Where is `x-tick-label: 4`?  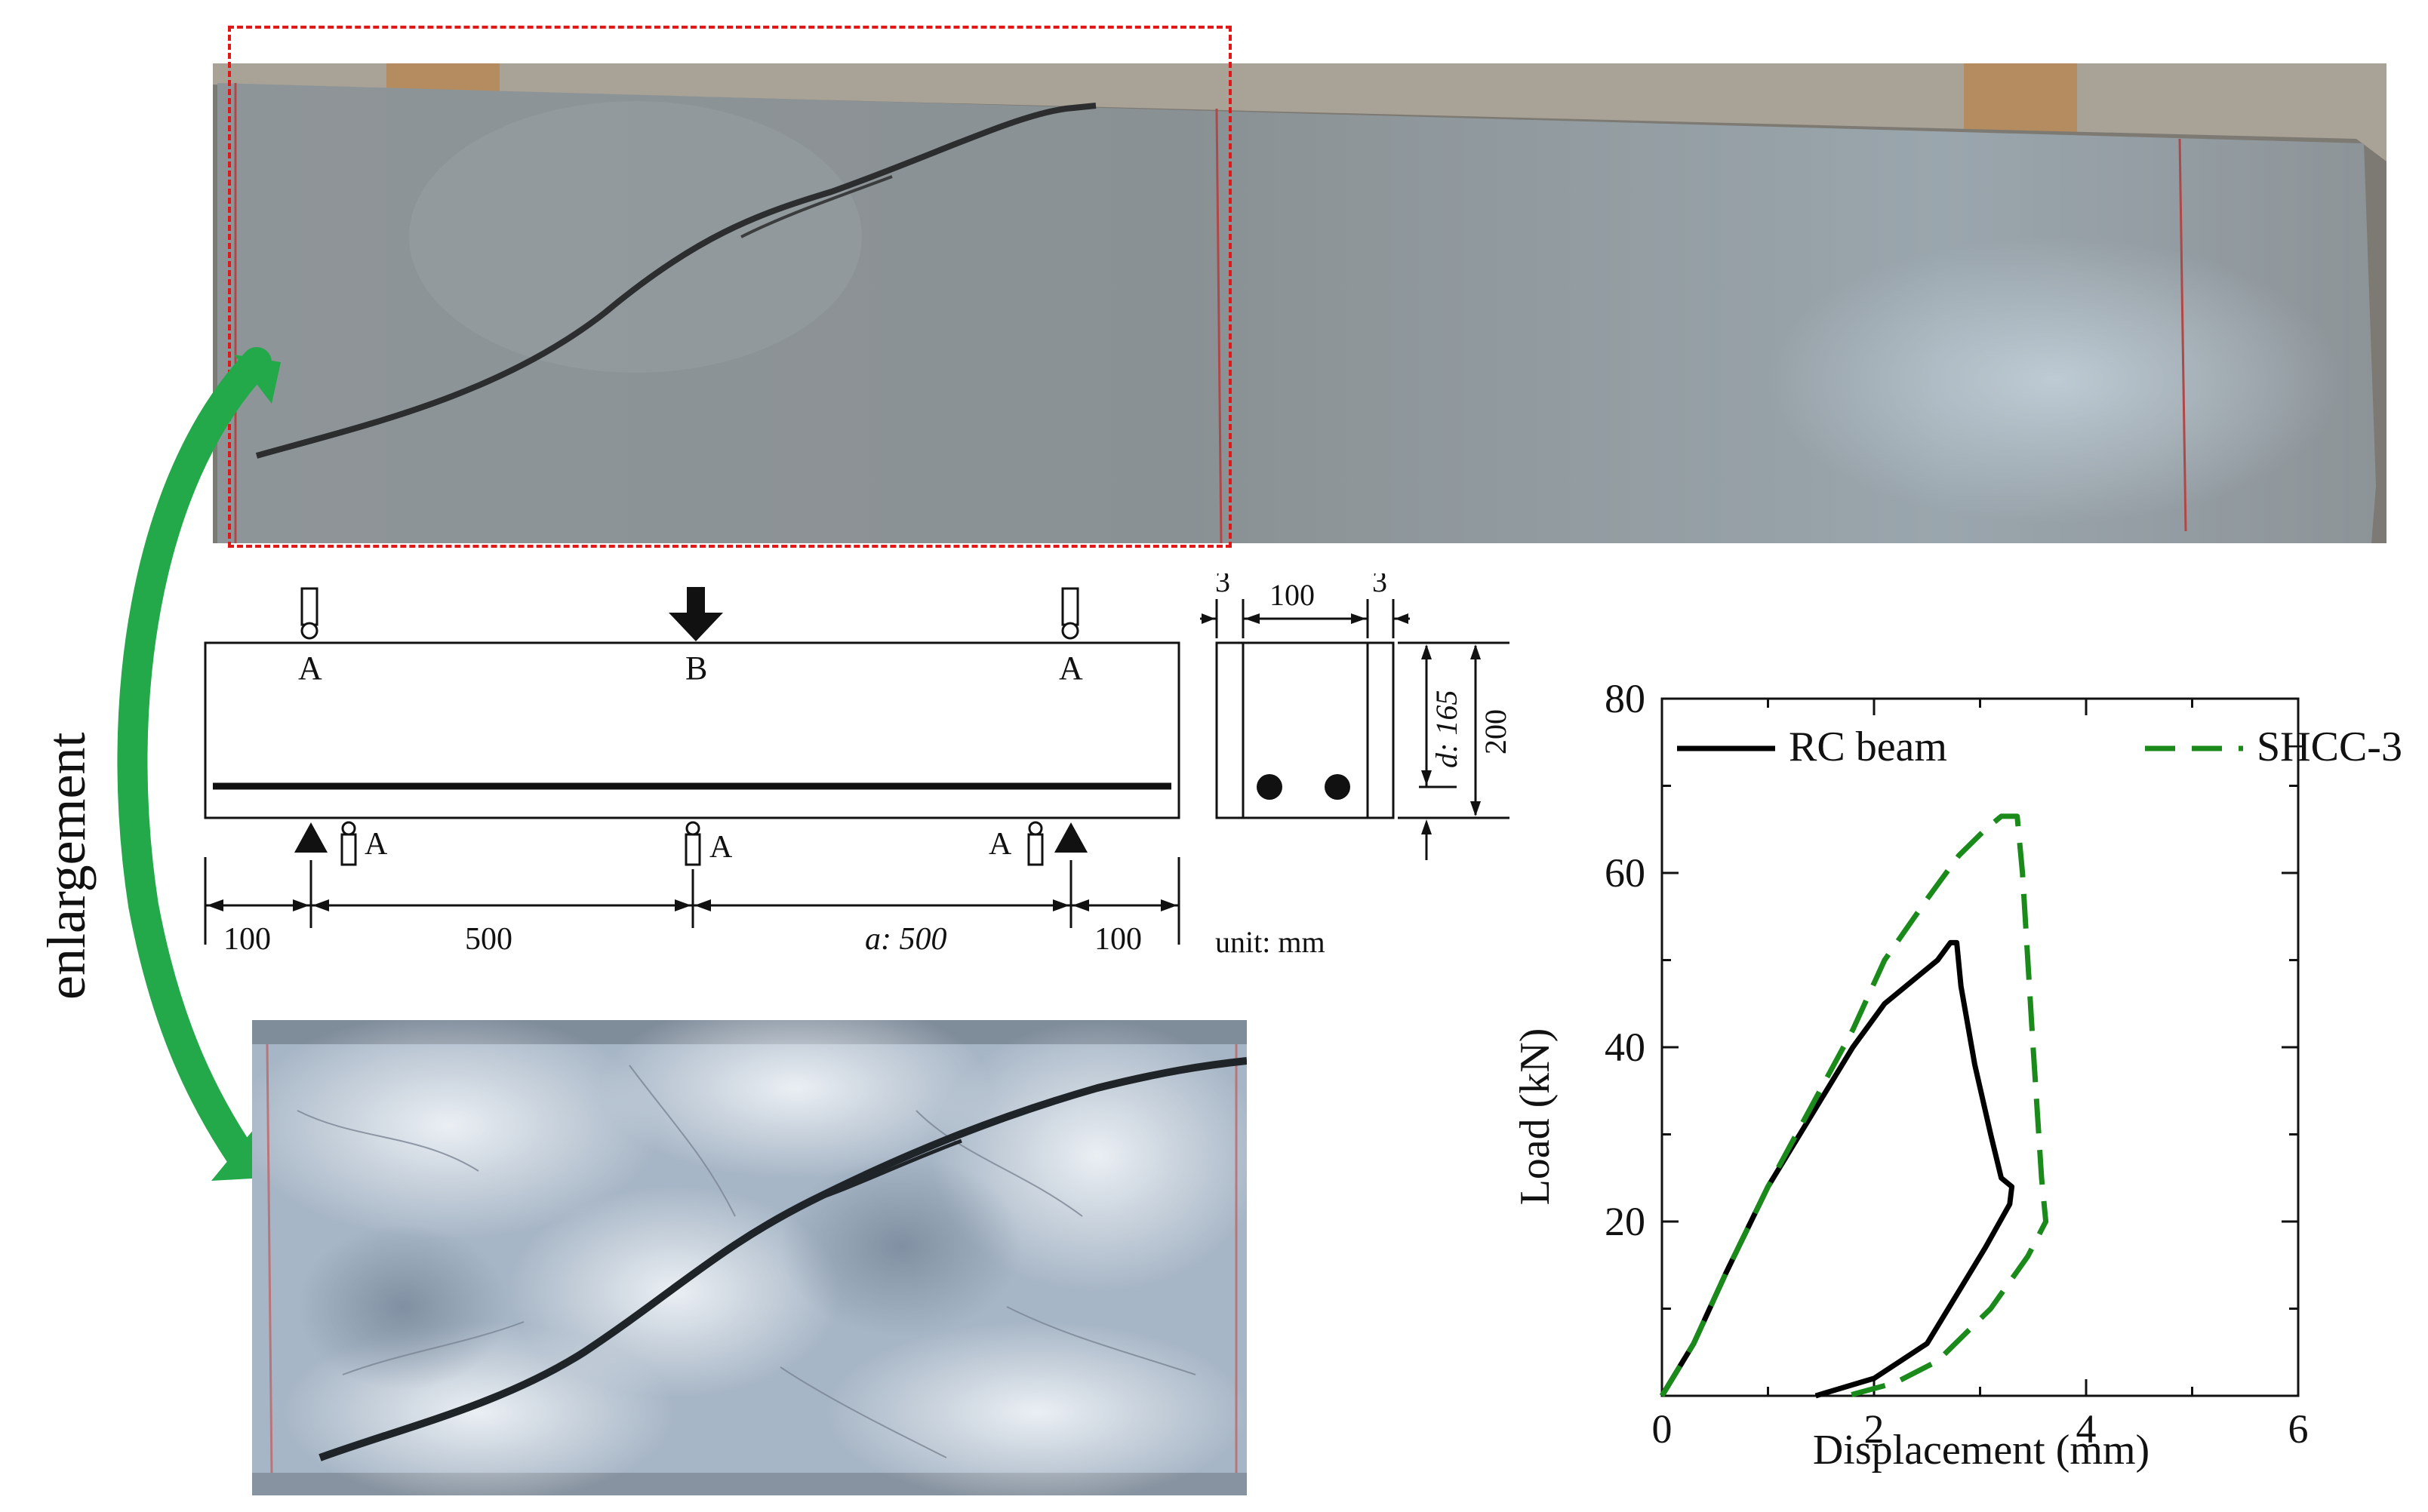
x-tick-label: 4 is located at coordinates (2086, 1429).